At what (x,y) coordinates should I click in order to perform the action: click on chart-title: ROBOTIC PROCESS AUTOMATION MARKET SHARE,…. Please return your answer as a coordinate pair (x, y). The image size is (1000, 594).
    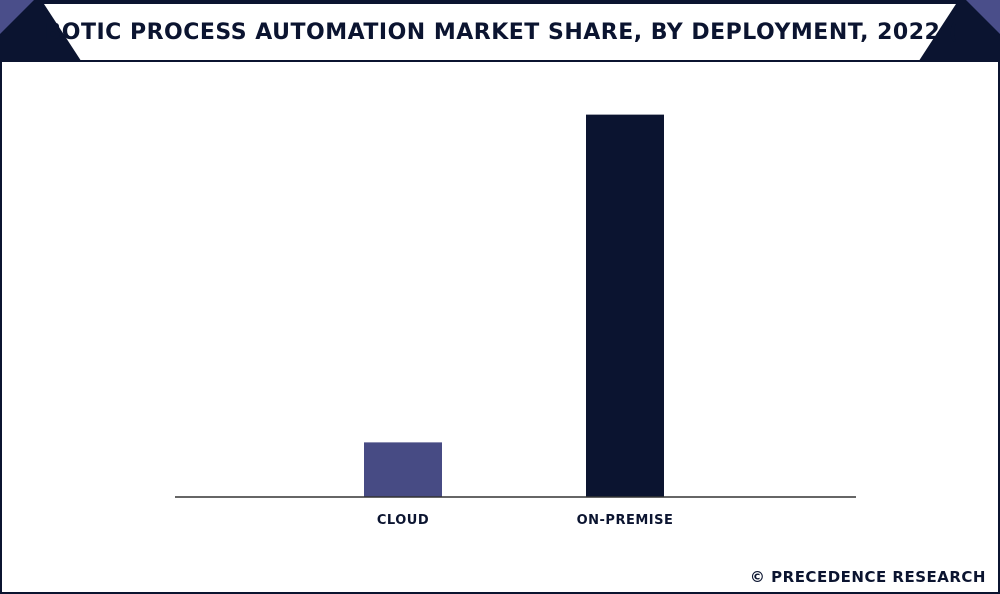
    Looking at the image, I should click on (500, 32).